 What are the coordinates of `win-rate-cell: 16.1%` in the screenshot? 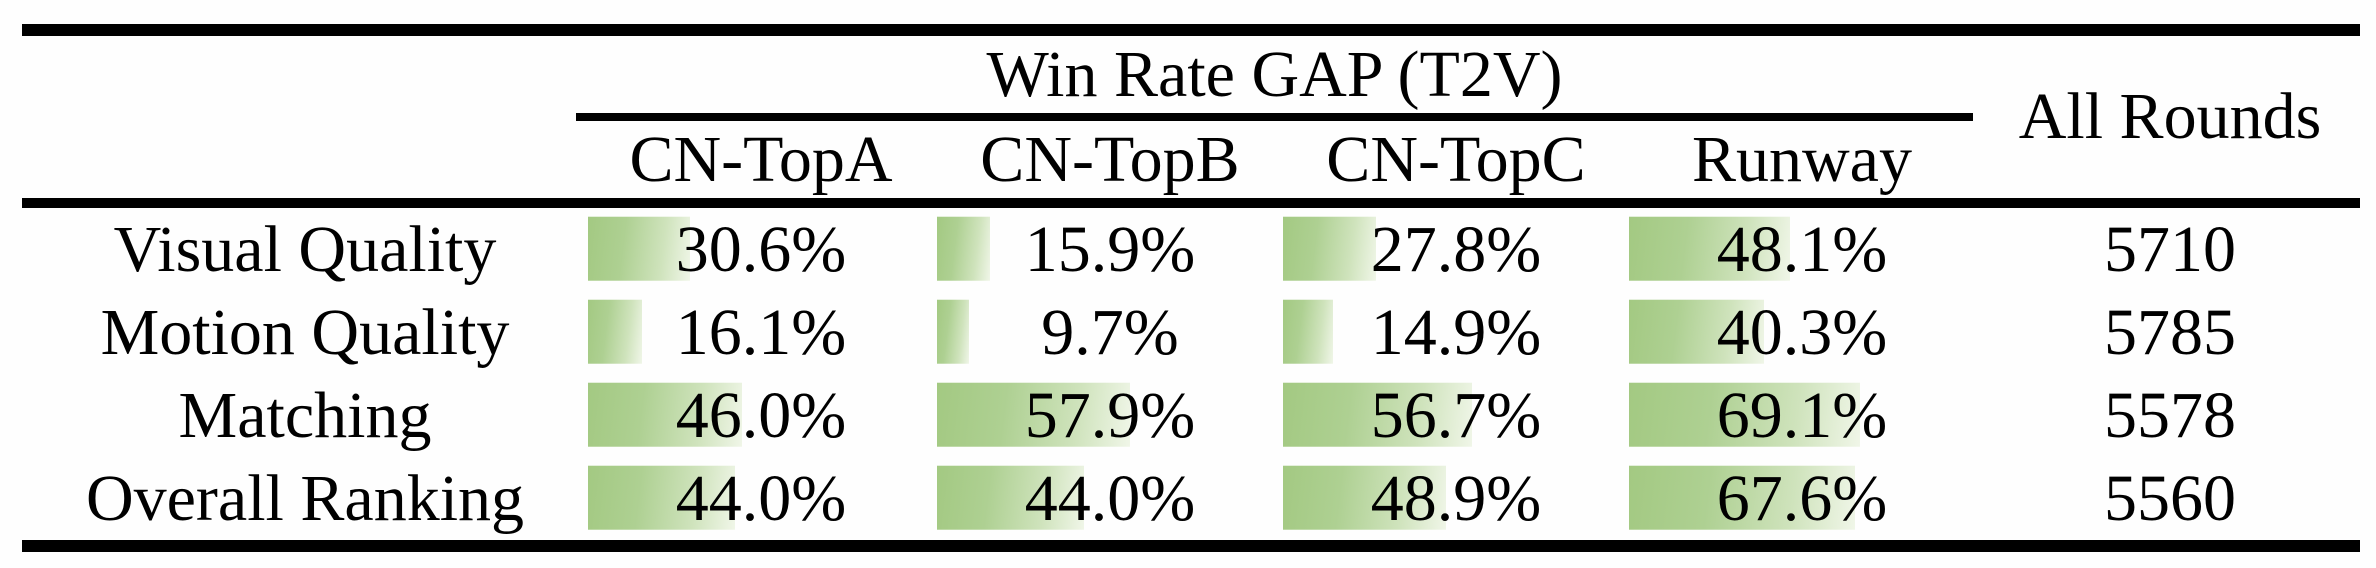 It's located at (761, 332).